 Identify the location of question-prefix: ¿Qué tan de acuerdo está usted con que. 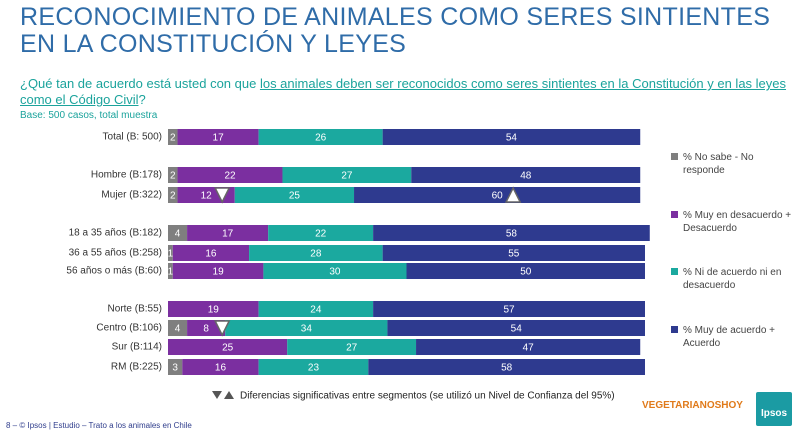
(140, 83).